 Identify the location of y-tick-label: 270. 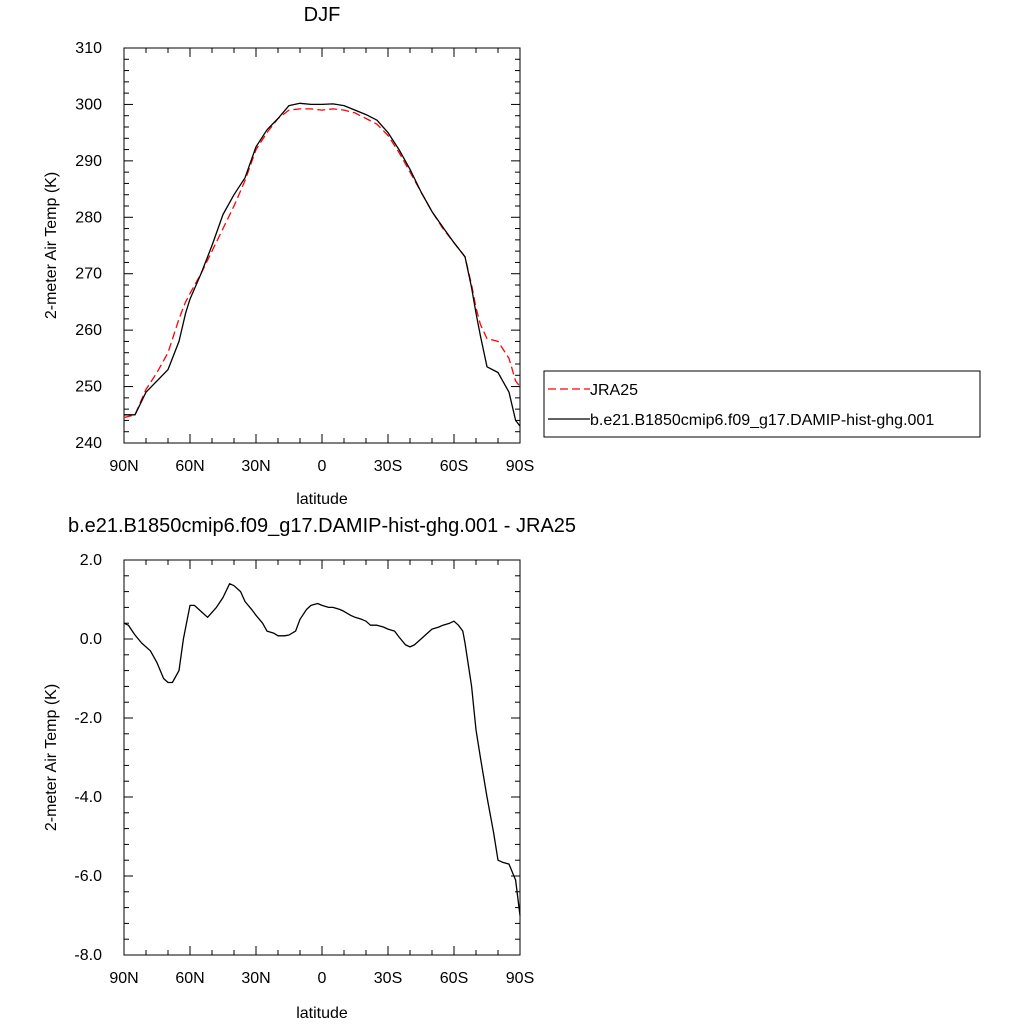
(88, 274).